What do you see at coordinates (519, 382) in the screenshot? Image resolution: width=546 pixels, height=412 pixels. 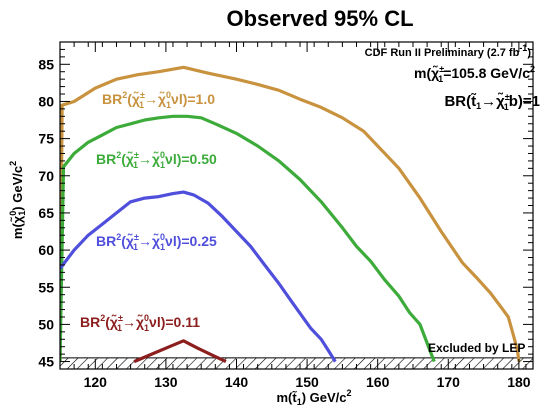 I see `x-tick-label: 180` at bounding box center [519, 382].